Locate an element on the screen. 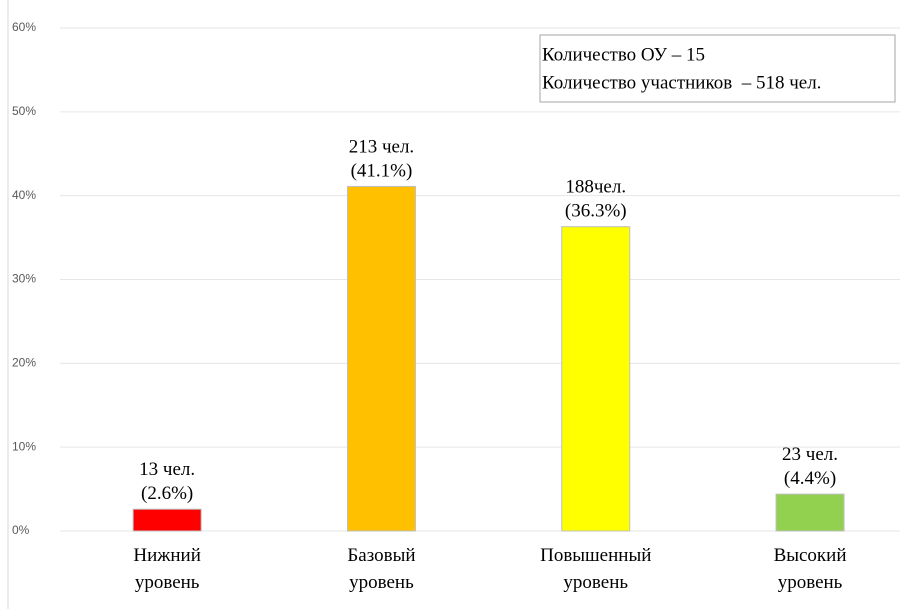 This screenshot has height=609, width=905. annotation-box is located at coordinates (717, 68).